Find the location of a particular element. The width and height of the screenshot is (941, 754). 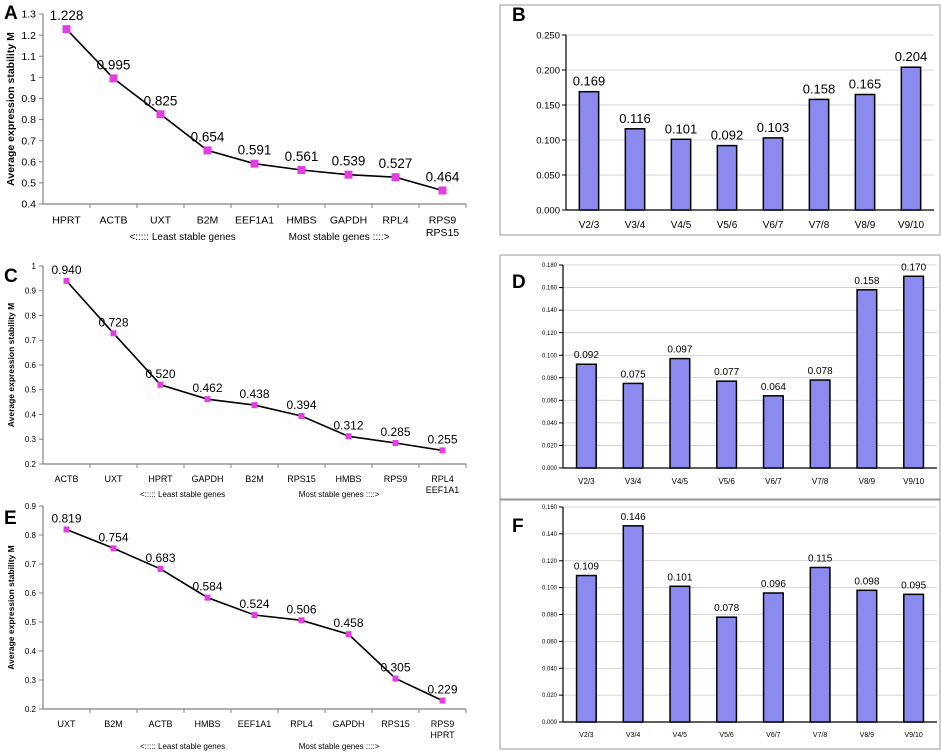

data-label: 0.312 is located at coordinates (348, 425).